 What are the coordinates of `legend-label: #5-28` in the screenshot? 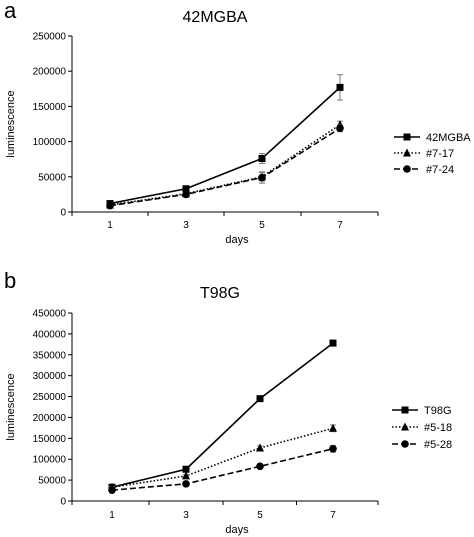 It's located at (438, 445).